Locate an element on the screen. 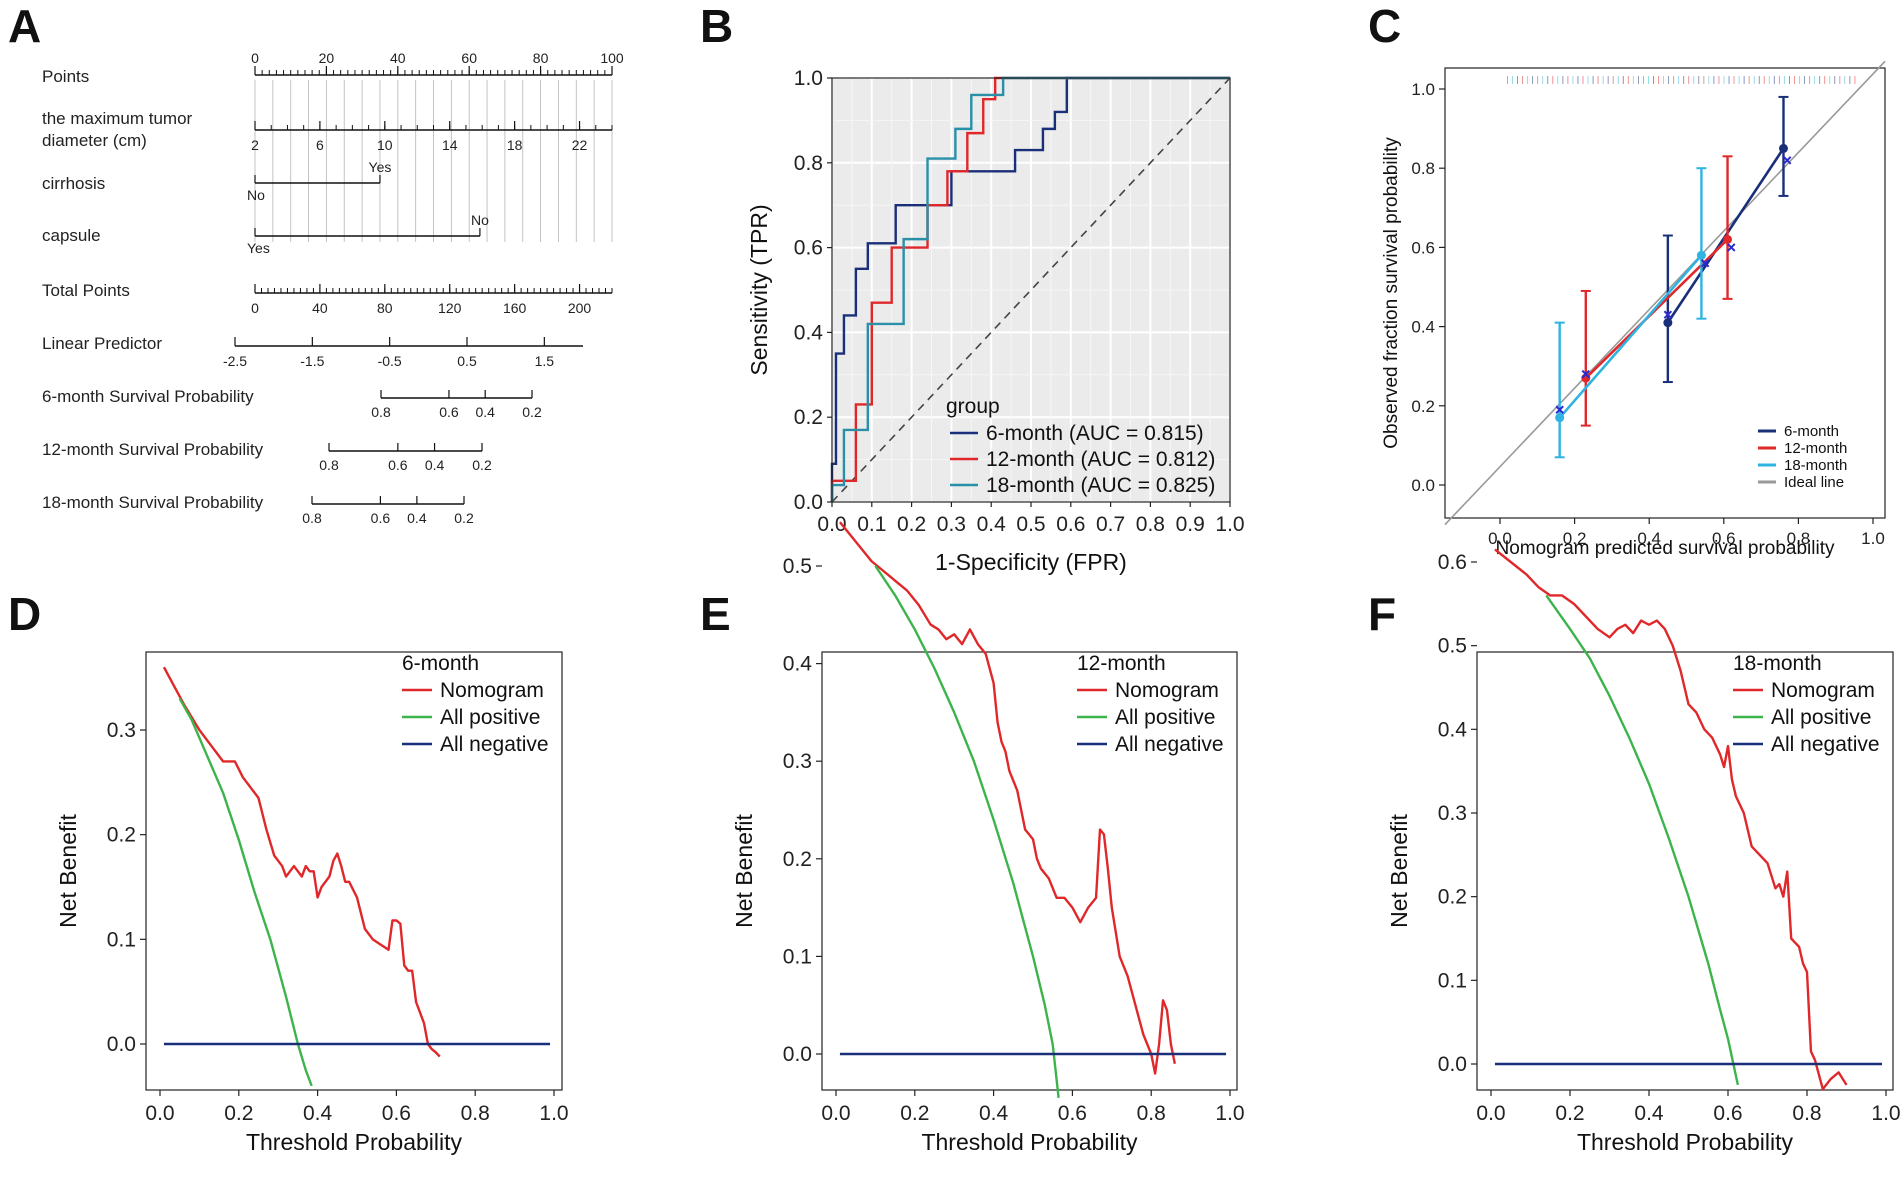  nomogram-tick-label: 18 is located at coordinates (515, 145).